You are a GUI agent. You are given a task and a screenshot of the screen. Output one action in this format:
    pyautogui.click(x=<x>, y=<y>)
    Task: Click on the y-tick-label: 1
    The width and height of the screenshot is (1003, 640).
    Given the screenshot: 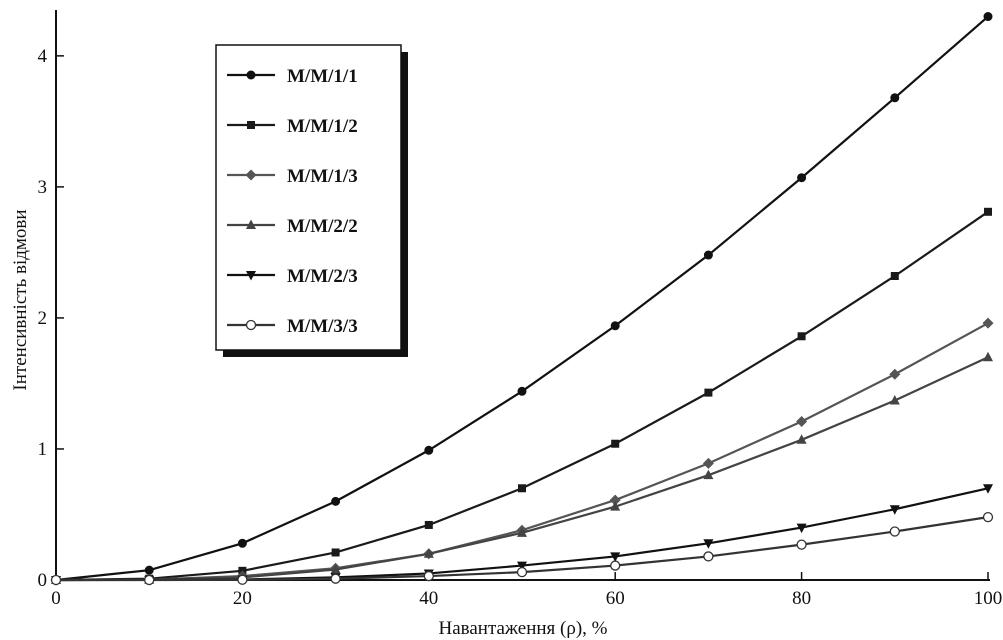 What is the action you would take?
    pyautogui.click(x=43, y=449)
    